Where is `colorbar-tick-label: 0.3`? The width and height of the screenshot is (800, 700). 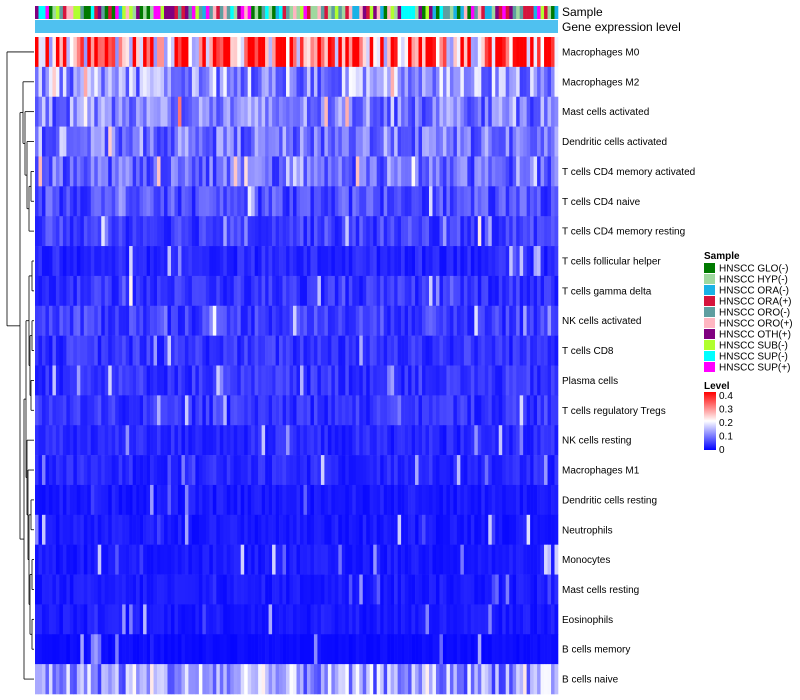 colorbar-tick-label: 0.3 is located at coordinates (726, 410).